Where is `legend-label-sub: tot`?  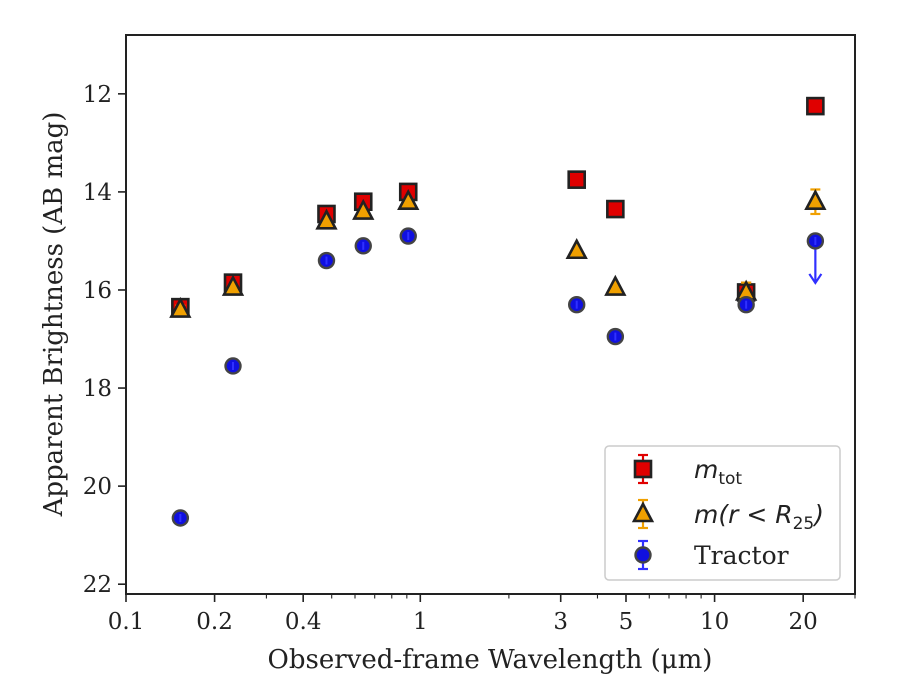 legend-label-sub: tot is located at coordinates (730, 479).